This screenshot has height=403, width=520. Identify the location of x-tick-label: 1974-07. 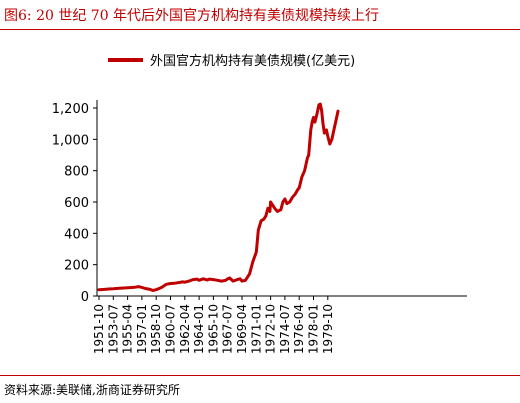
(285, 329).